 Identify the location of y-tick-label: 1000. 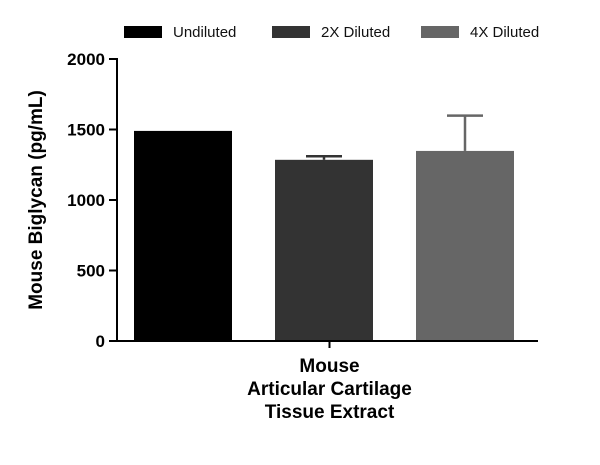
(86, 200).